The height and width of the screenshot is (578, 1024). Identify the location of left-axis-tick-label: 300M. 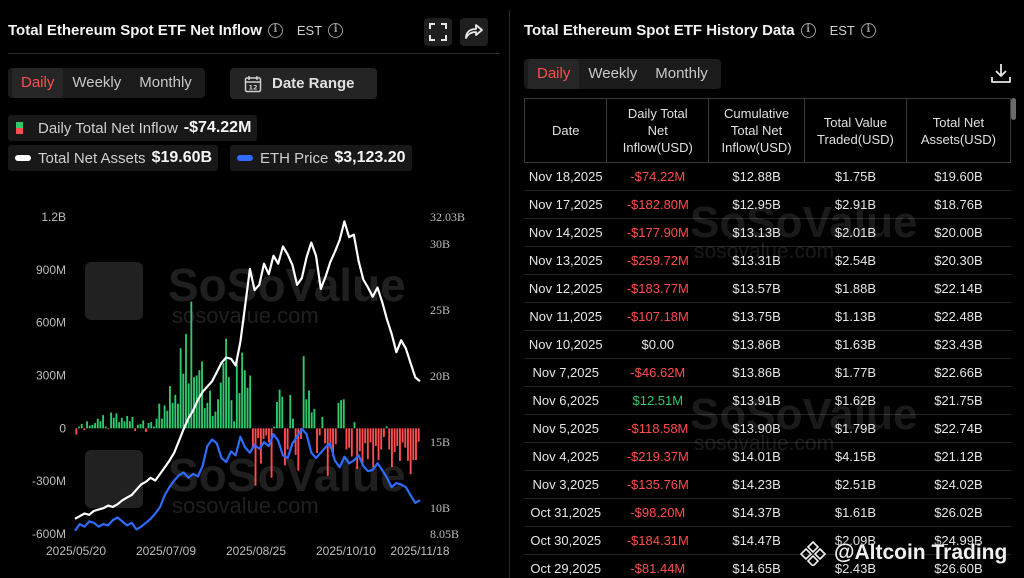
(51, 376).